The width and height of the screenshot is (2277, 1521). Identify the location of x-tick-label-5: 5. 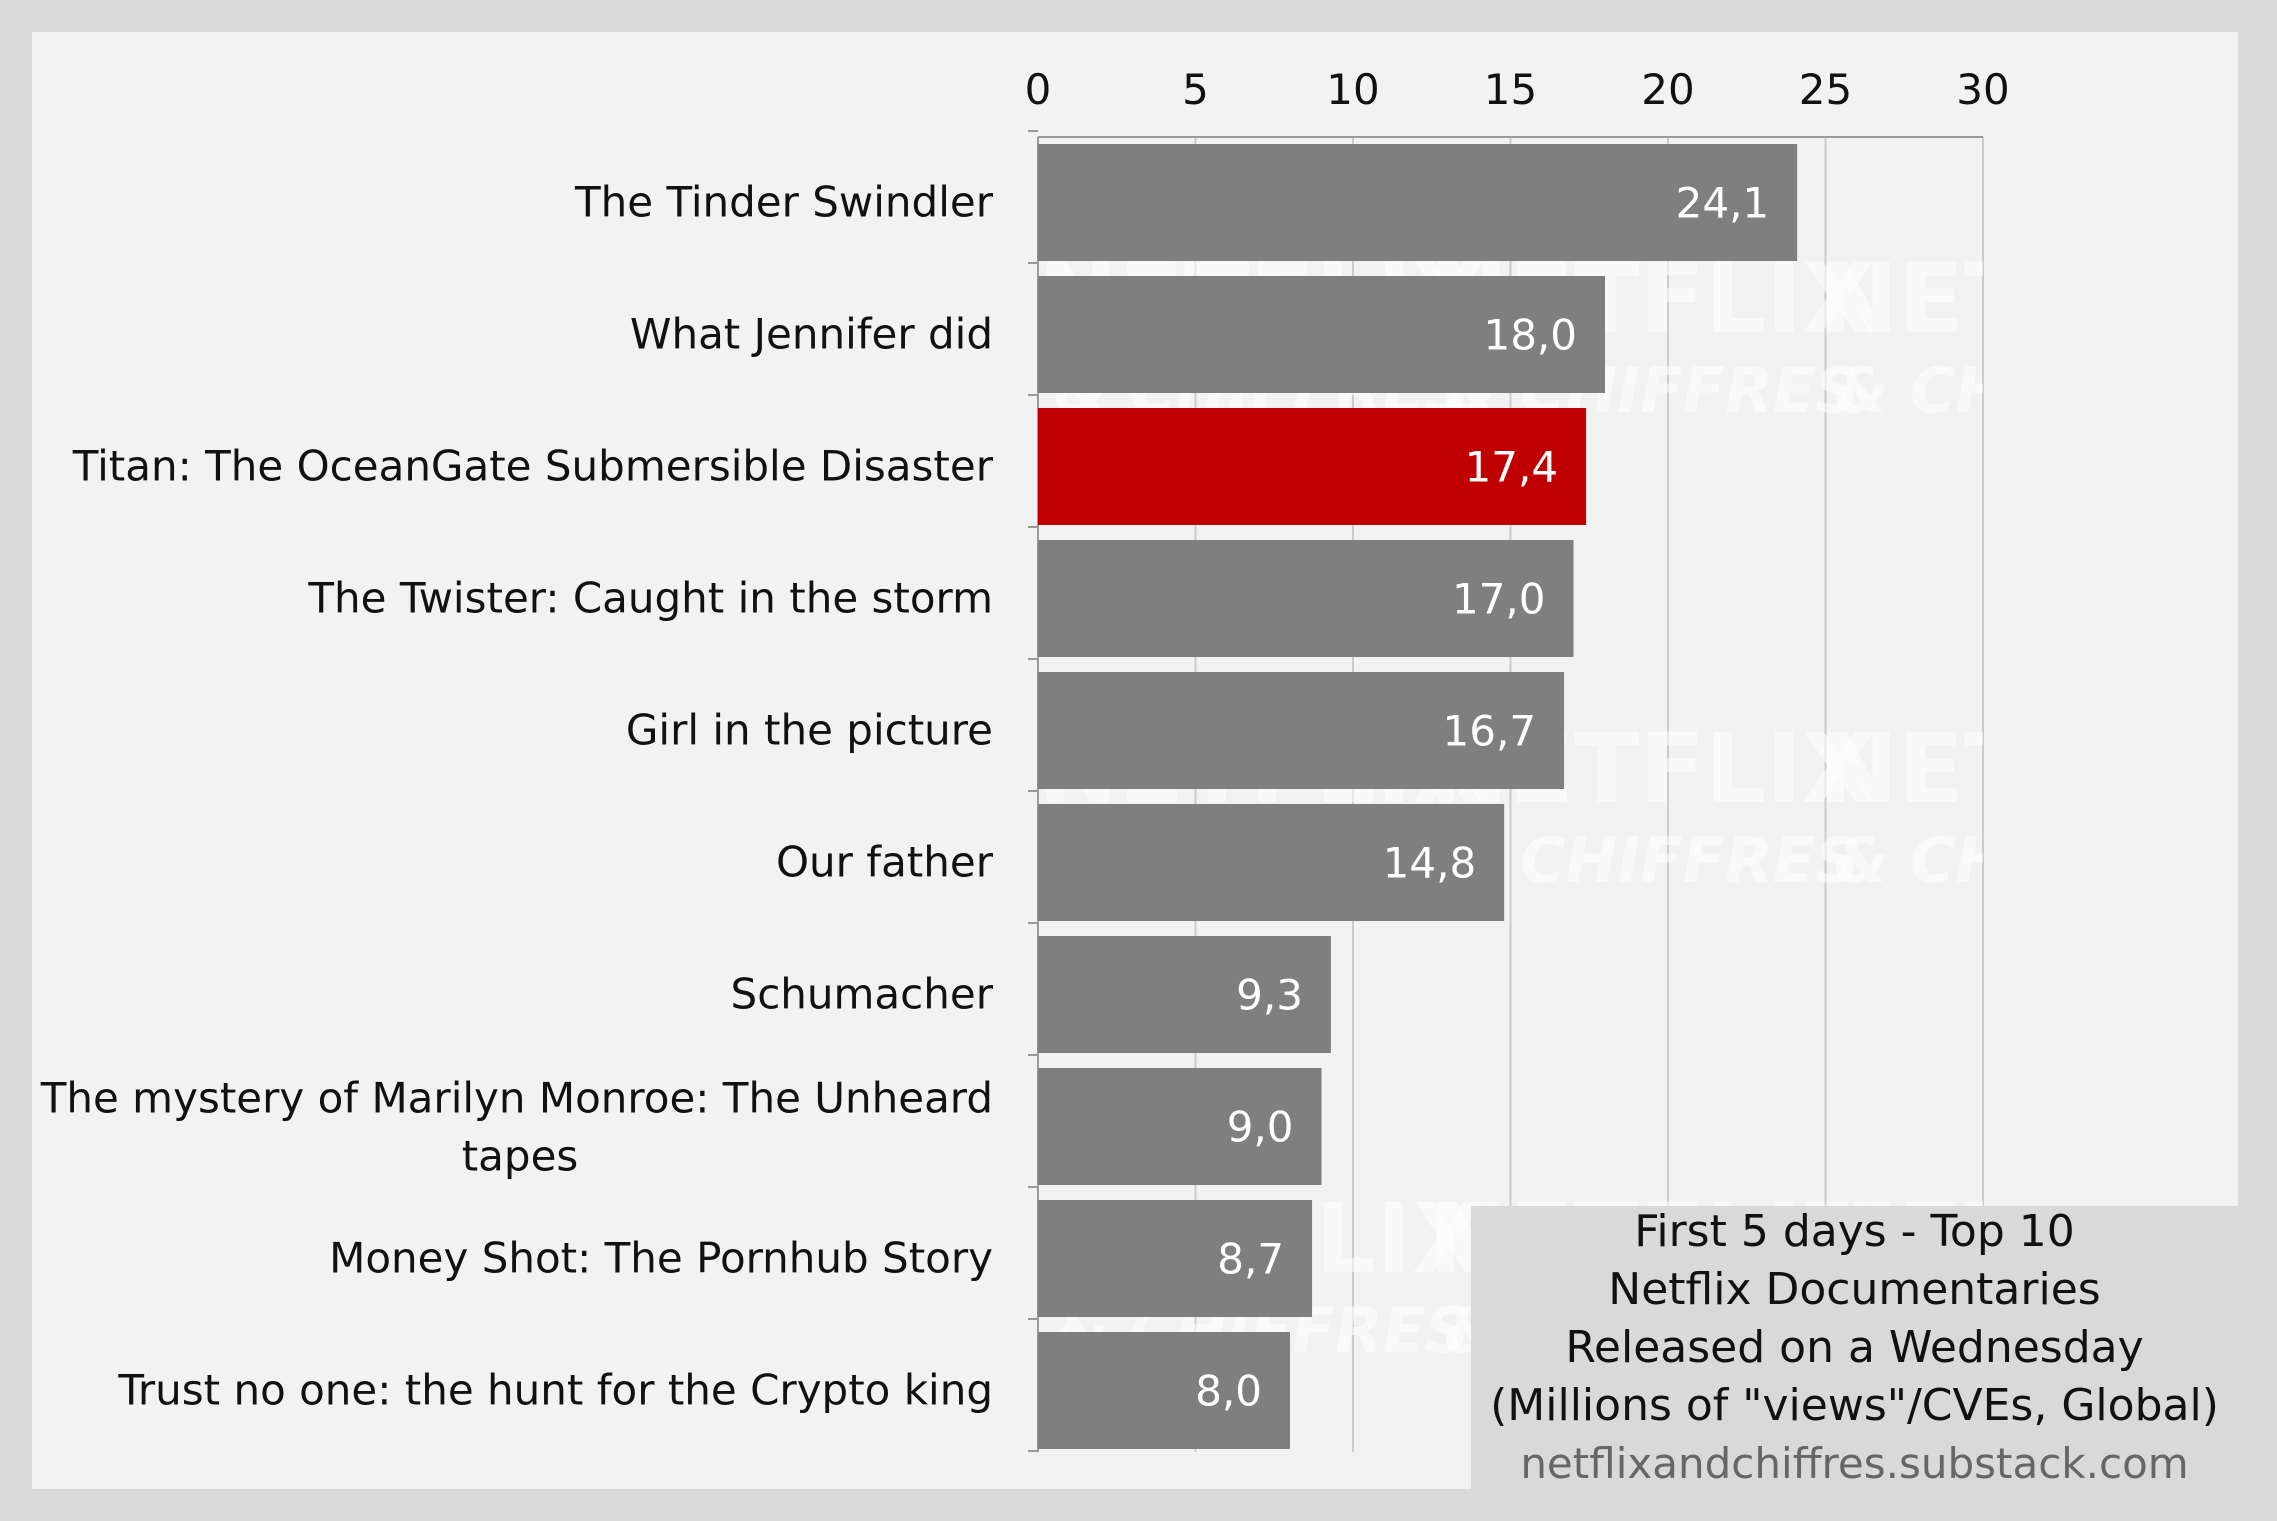
(1195, 89).